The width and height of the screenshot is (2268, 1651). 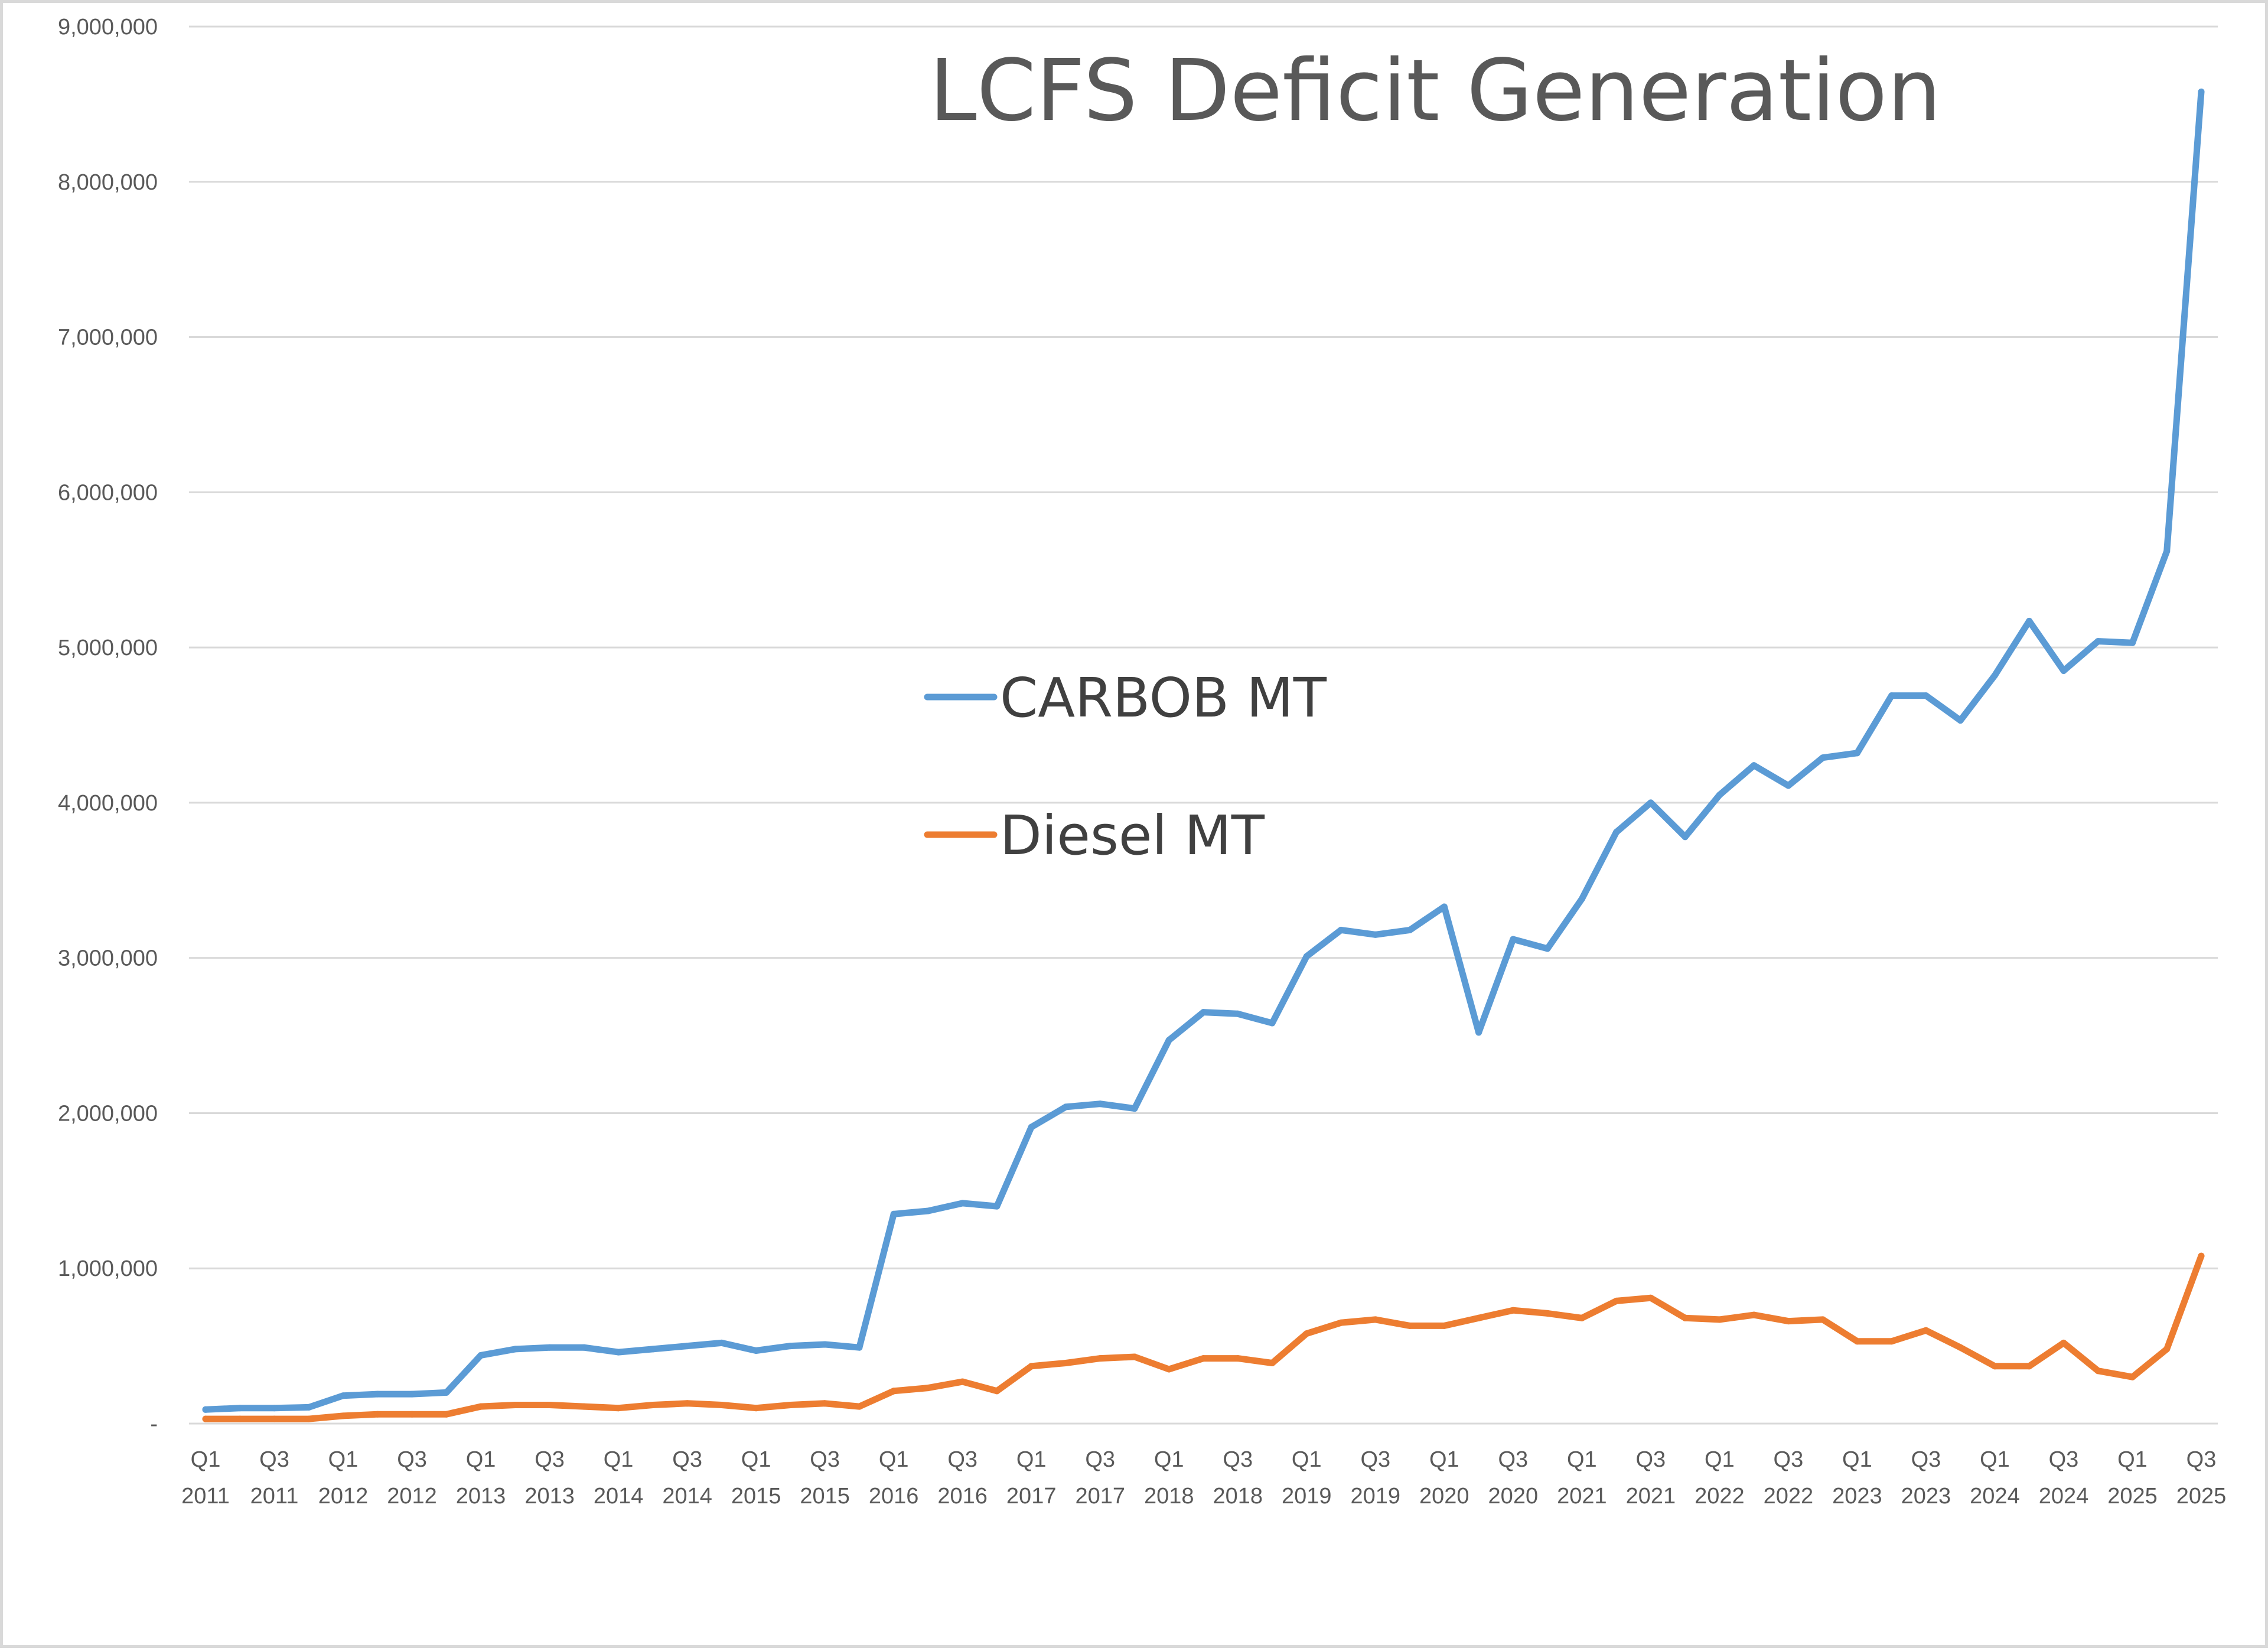 What do you see at coordinates (2064, 1478) in the screenshot?
I see `x-tick-label: Q3 2024` at bounding box center [2064, 1478].